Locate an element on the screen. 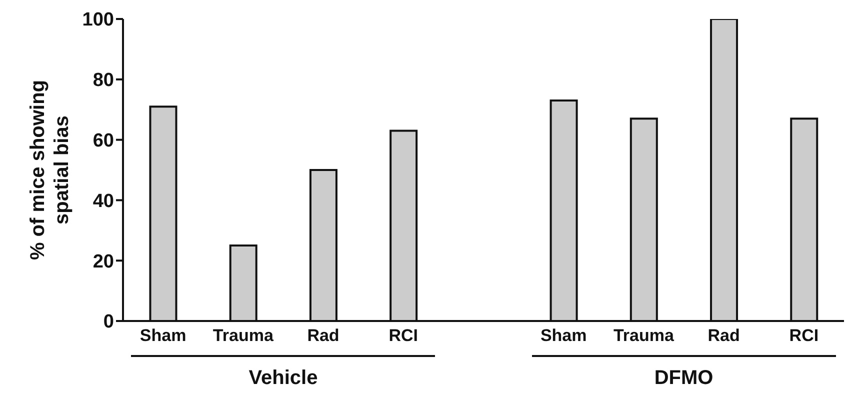  y-tick-label: 60 is located at coordinates (103, 141).